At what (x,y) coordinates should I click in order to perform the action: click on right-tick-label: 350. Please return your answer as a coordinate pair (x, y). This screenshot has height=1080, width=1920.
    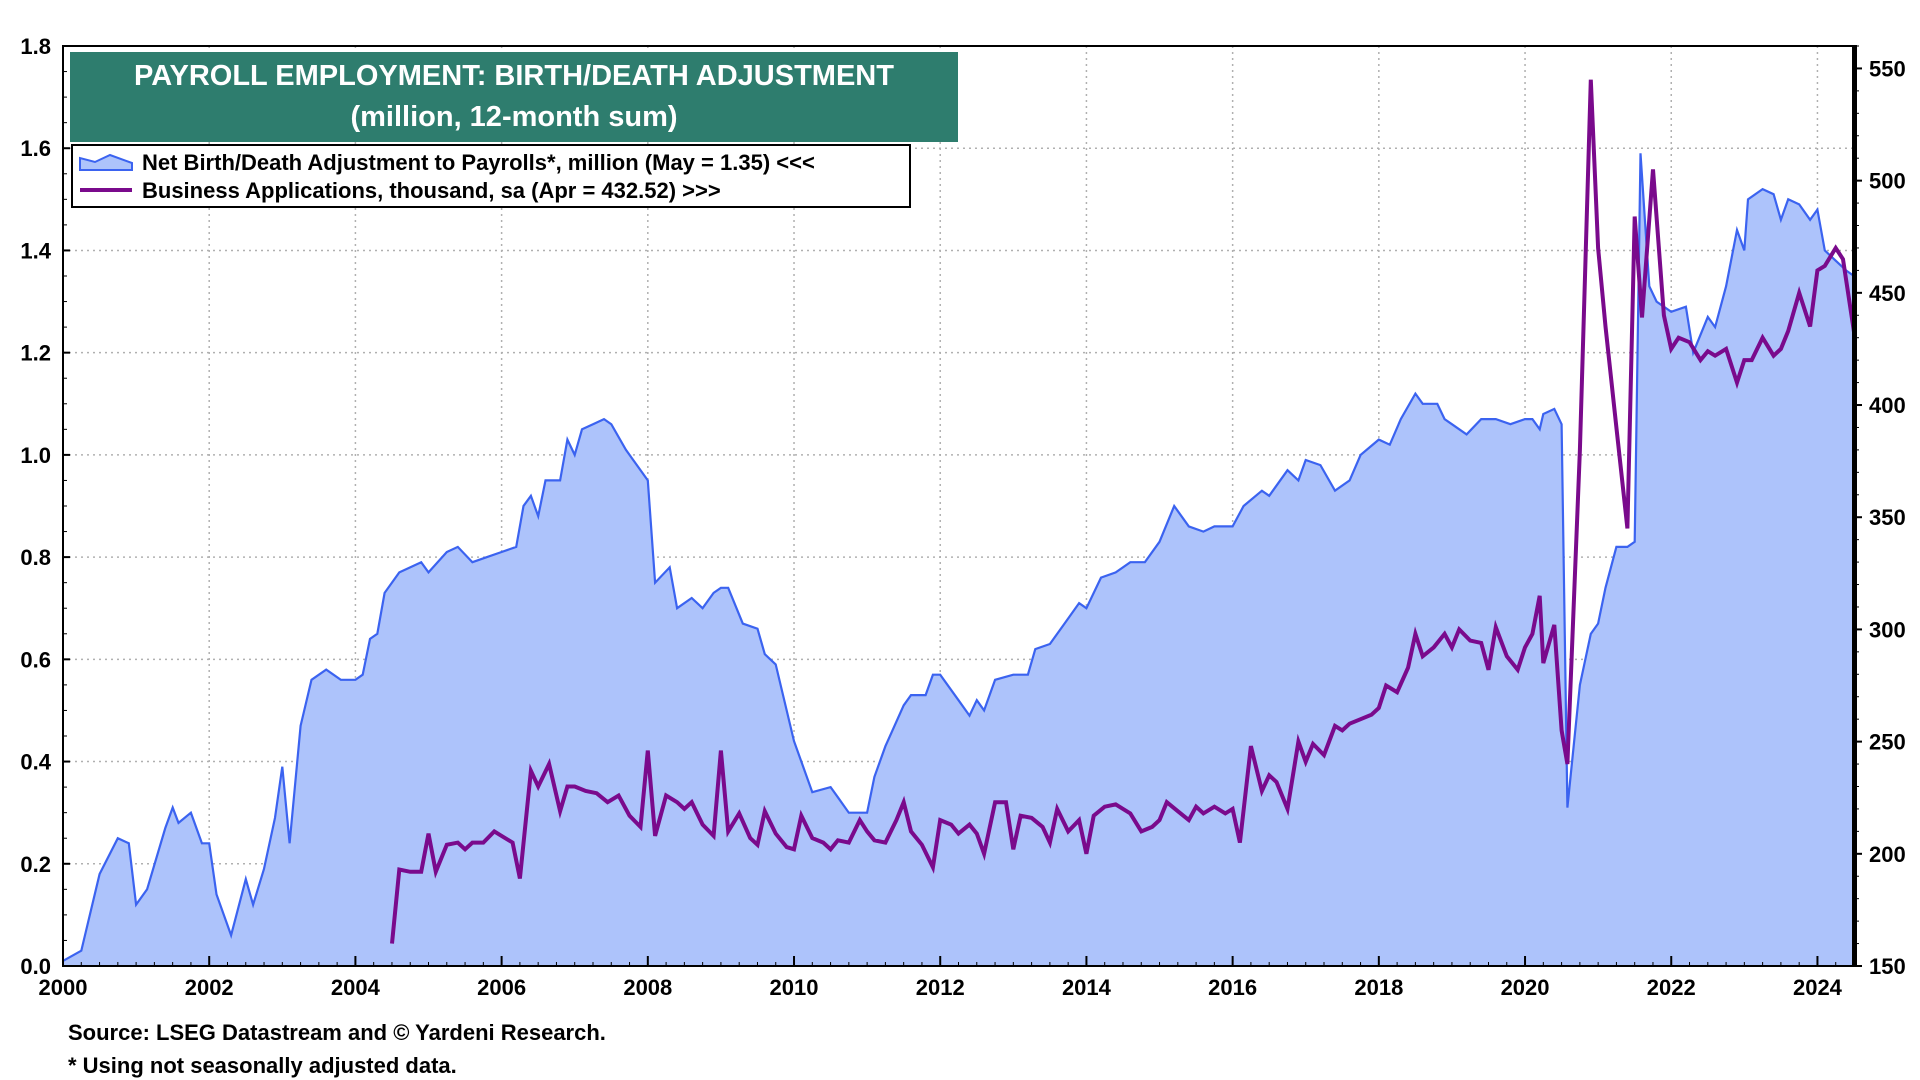
    Looking at the image, I should click on (1887, 517).